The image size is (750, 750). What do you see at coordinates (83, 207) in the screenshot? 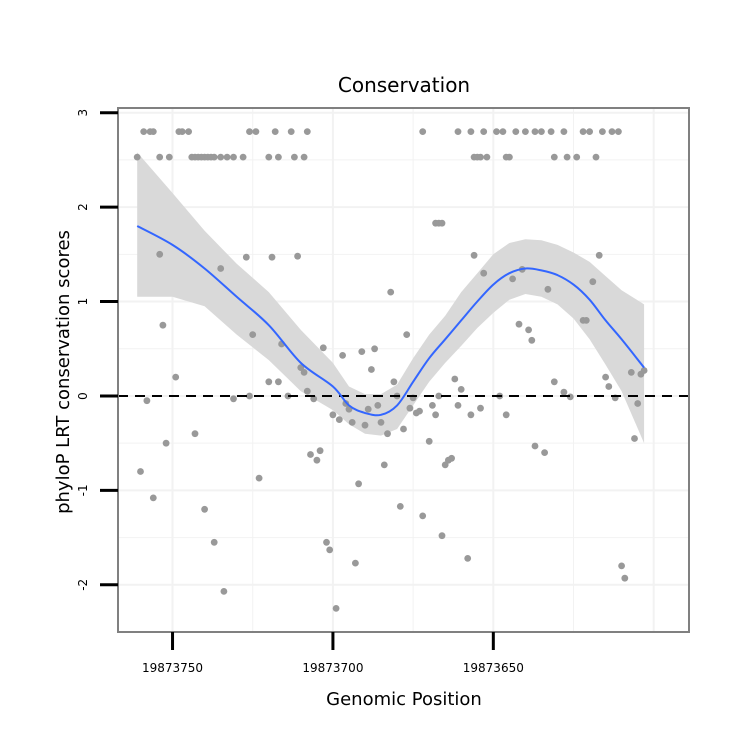
I see `y-tick-label: 2` at bounding box center [83, 207].